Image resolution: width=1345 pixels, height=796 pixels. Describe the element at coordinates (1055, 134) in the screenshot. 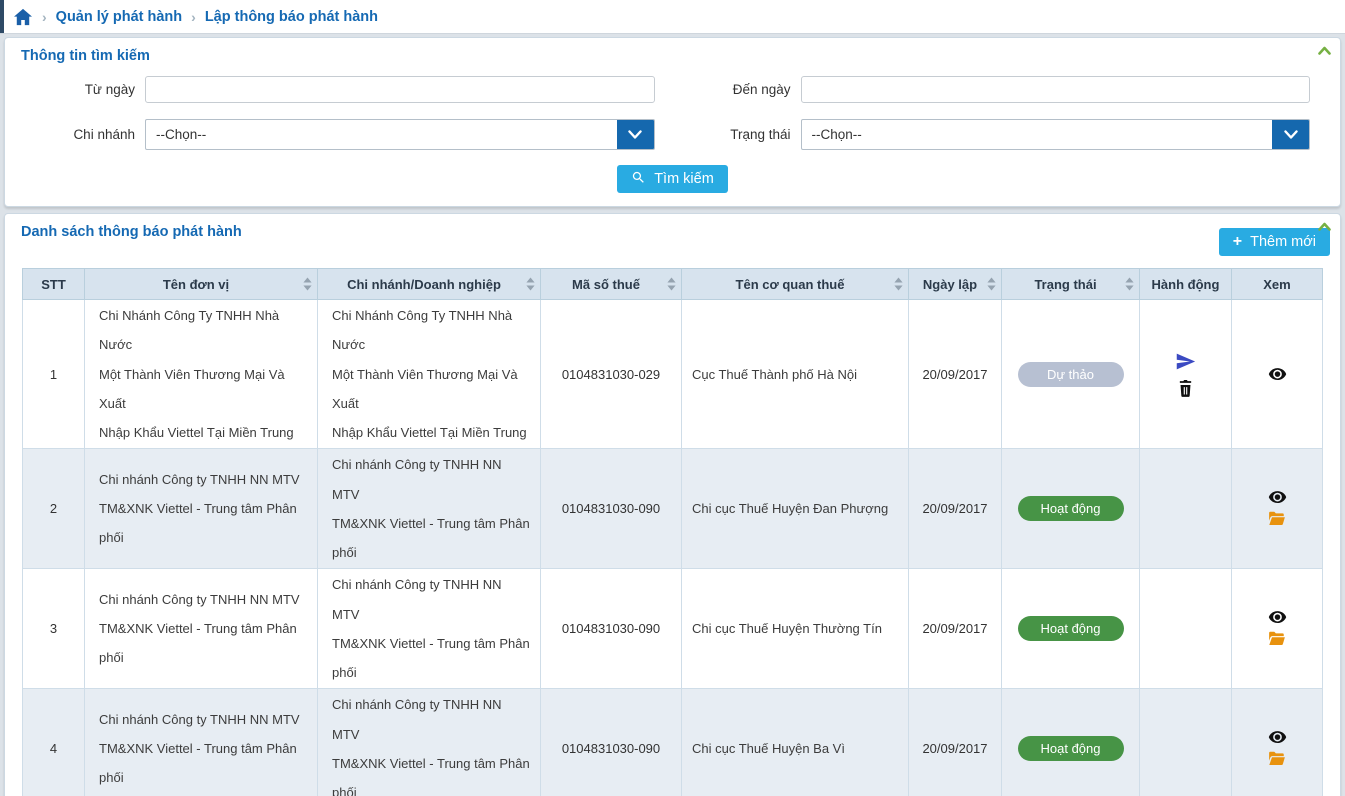

I see `status-select: --Chọn--` at that location.